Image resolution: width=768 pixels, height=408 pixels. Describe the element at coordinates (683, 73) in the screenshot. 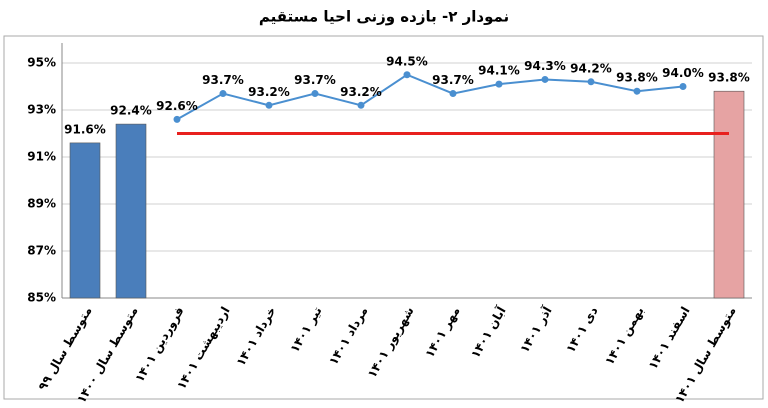

I see `data-label: 94.0%` at that location.